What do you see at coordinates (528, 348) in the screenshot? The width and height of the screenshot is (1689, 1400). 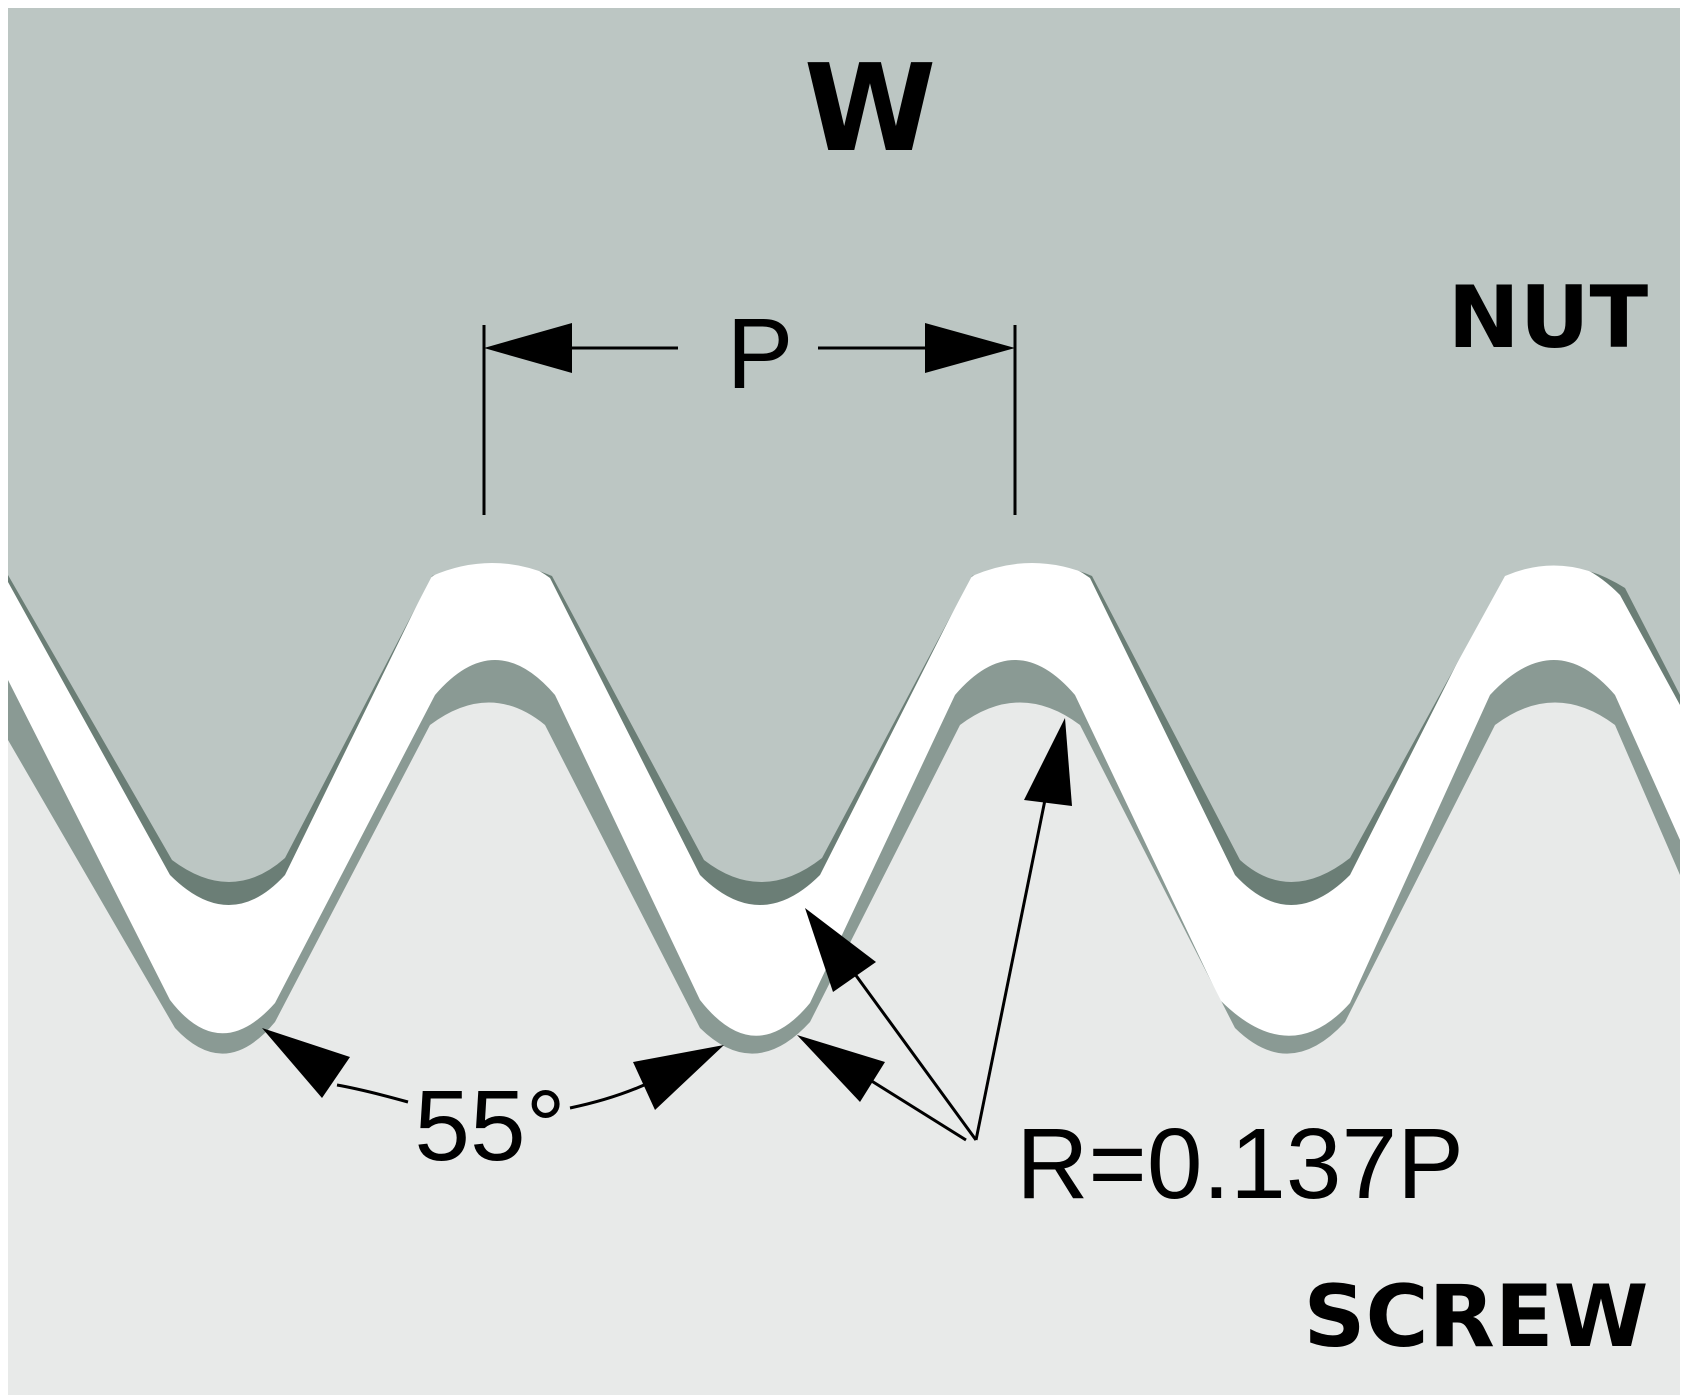 I see `pitch-arrow-left` at bounding box center [528, 348].